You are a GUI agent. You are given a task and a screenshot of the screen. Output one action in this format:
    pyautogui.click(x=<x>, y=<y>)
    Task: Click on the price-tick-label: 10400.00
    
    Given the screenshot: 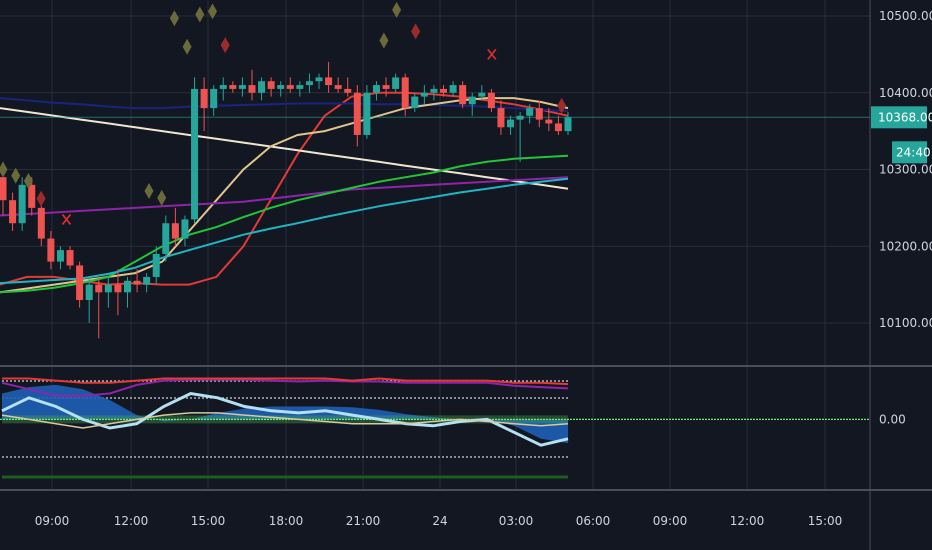 What is the action you would take?
    pyautogui.click(x=905, y=93)
    